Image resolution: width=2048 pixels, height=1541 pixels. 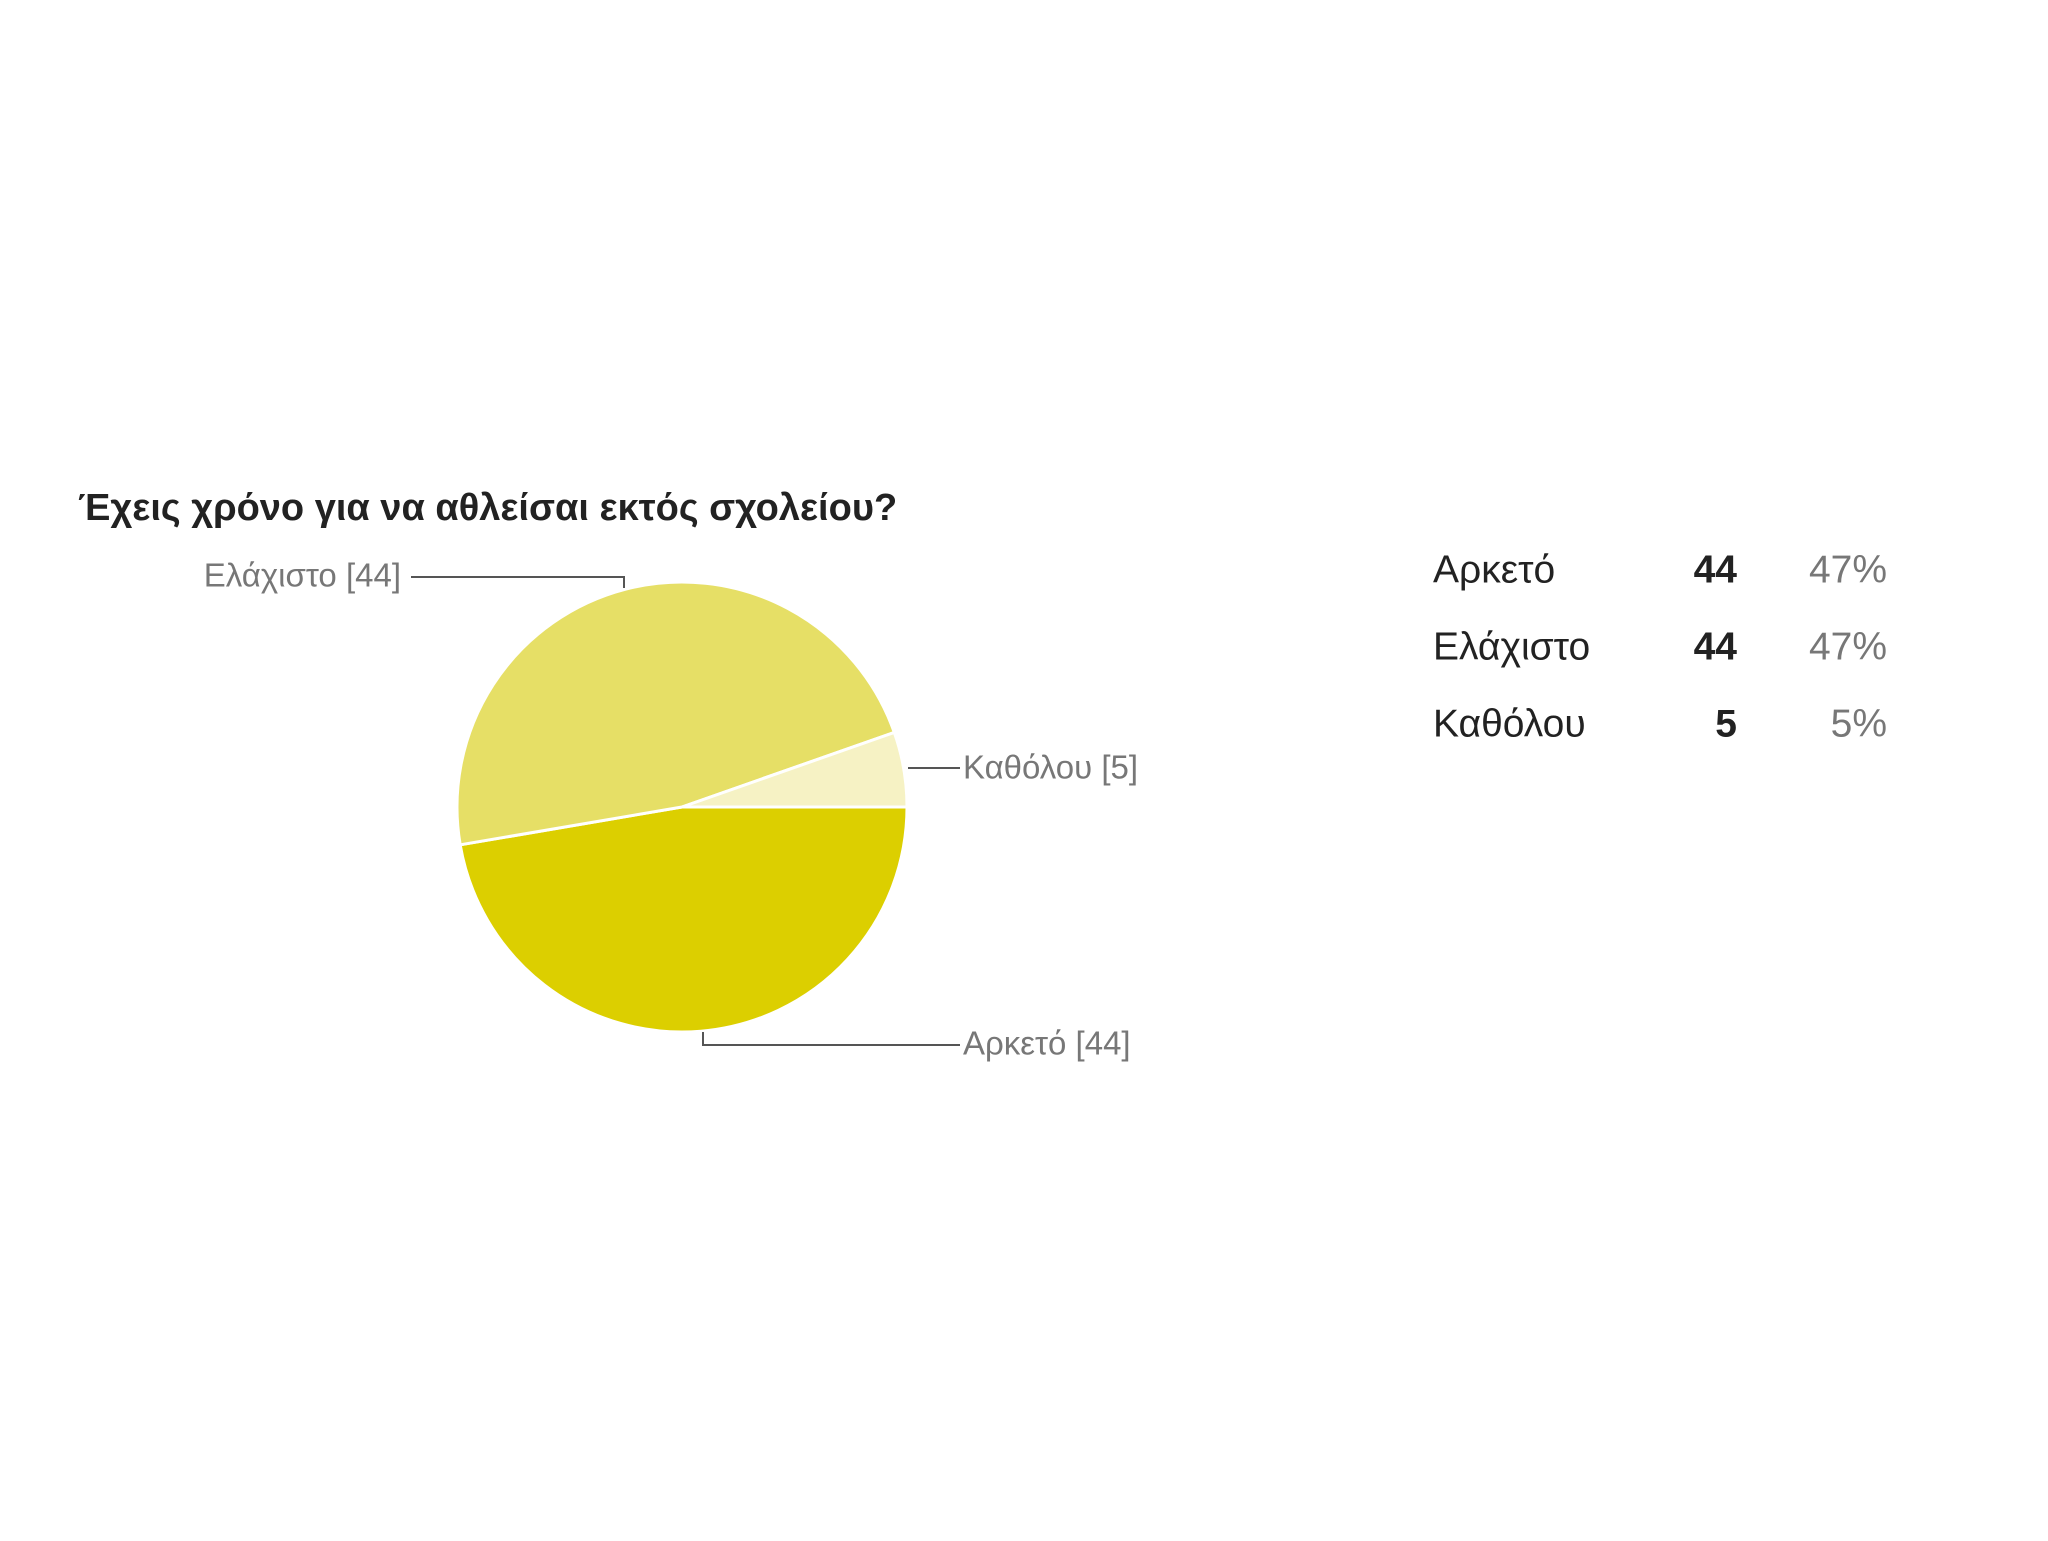 What do you see at coordinates (1511, 646) in the screenshot?
I see `table-category: Ελάχιστο` at bounding box center [1511, 646].